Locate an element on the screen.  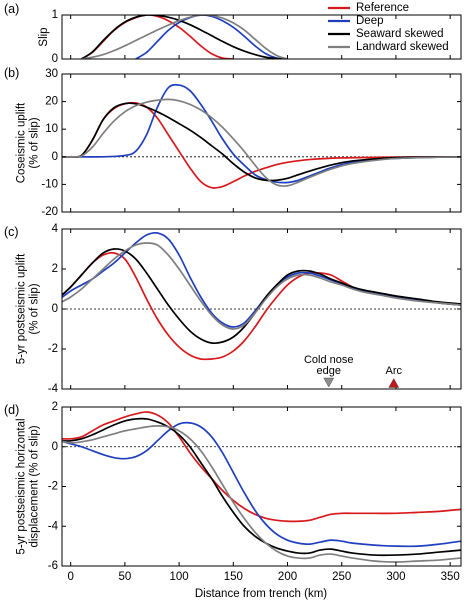
annotation-label: Cold nose is located at coordinates (329, 360).